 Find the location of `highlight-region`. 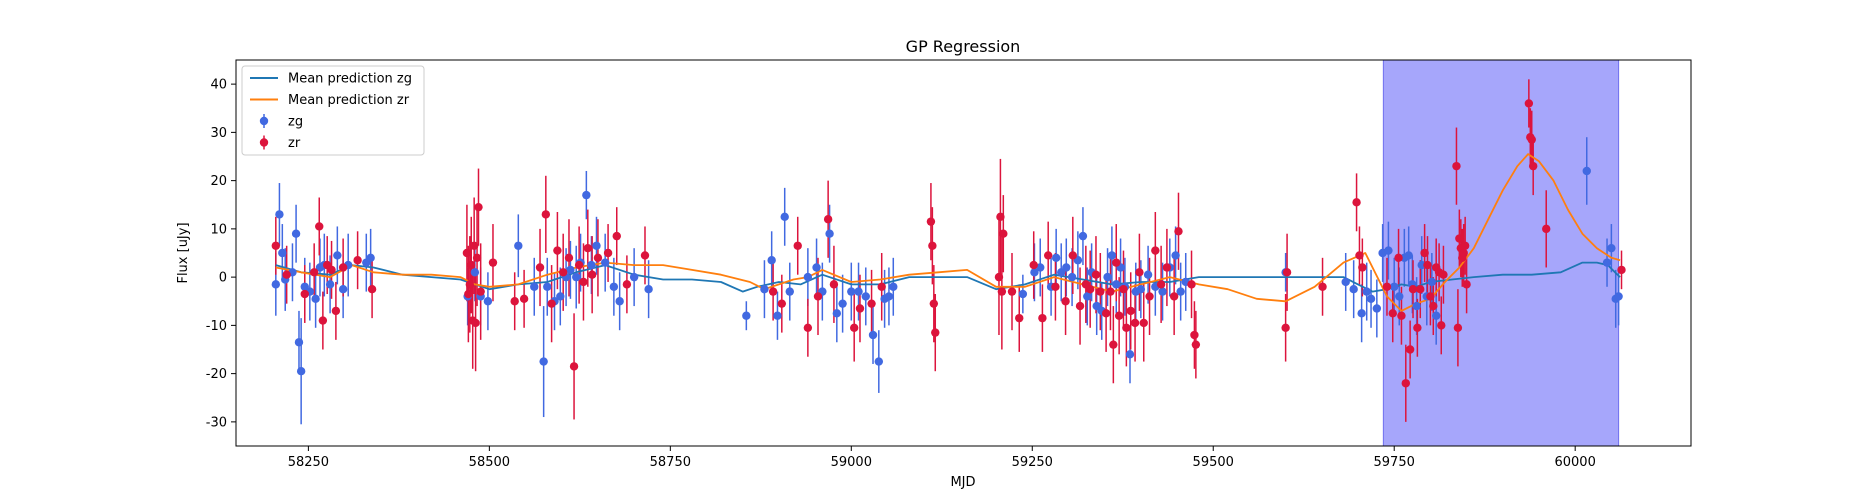

highlight-region is located at coordinates (1501, 253).